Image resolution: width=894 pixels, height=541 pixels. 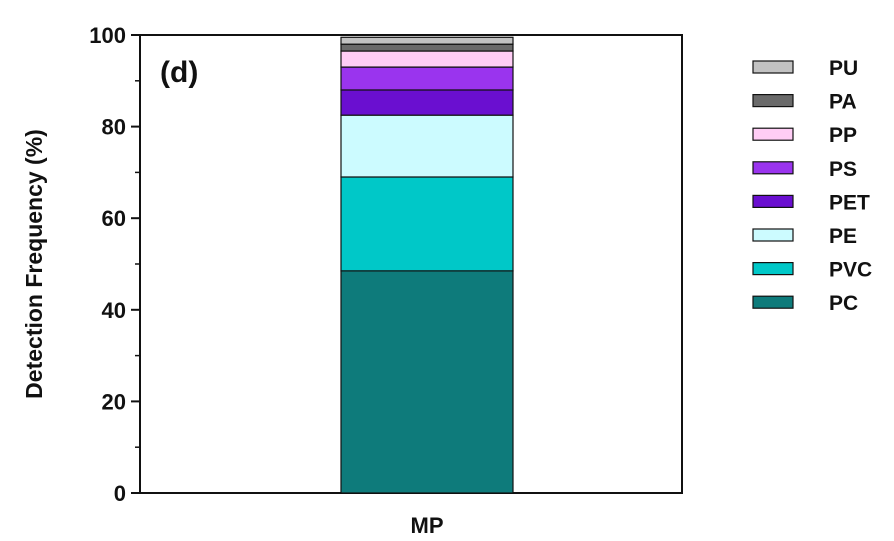 I want to click on y-tick-label: 0, so click(x=120, y=493).